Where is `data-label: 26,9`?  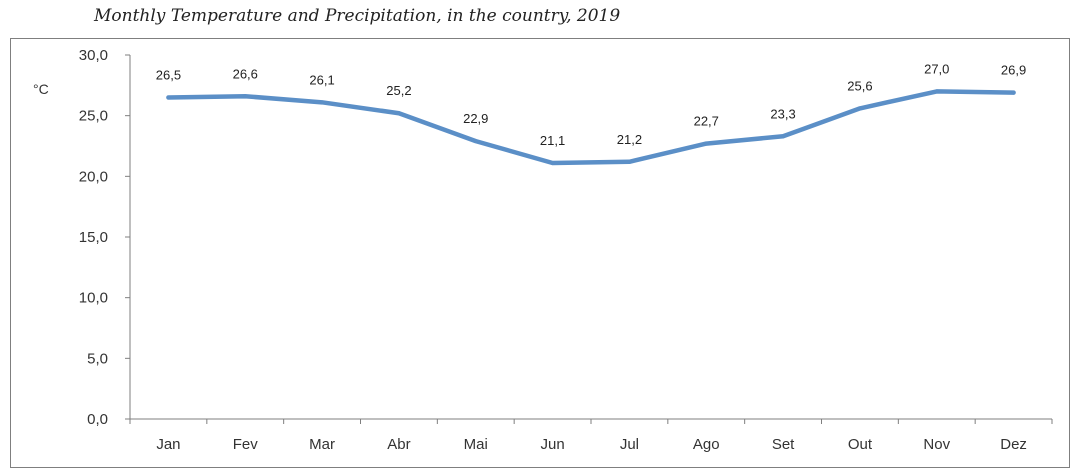
data-label: 26,9 is located at coordinates (1013, 70).